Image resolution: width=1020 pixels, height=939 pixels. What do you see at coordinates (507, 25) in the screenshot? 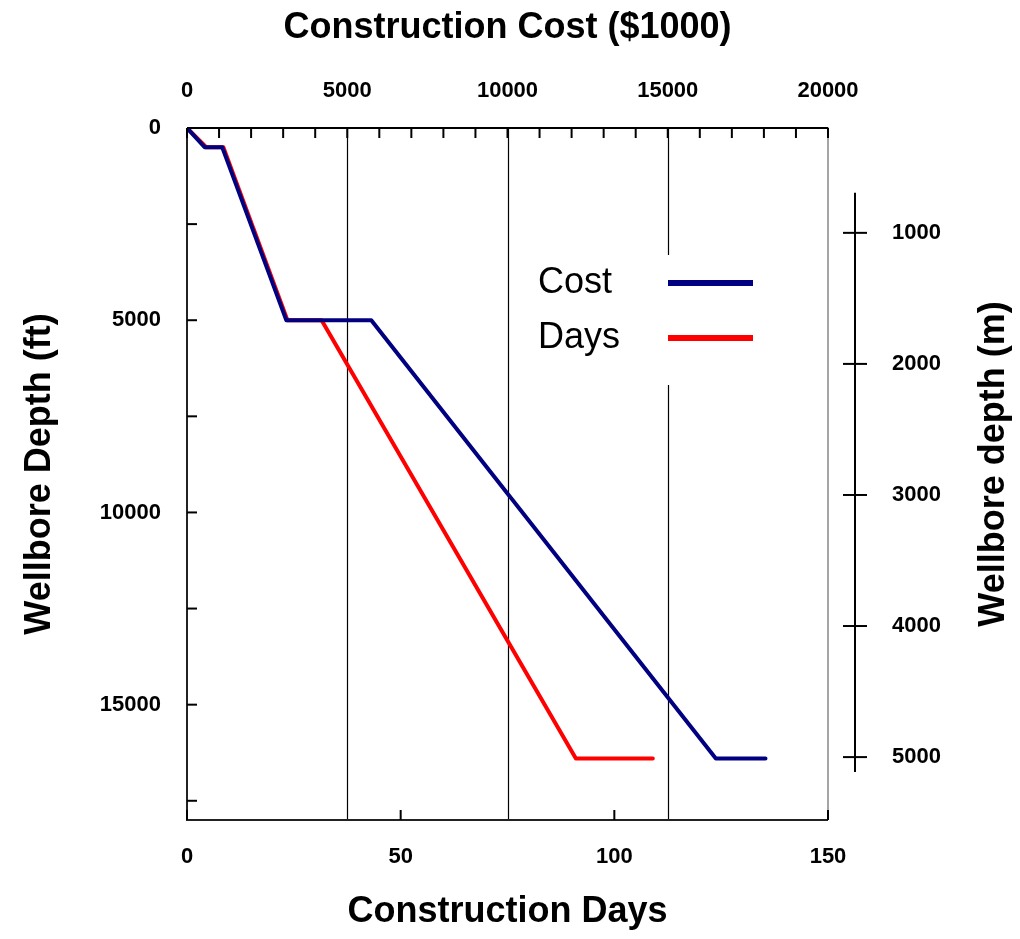
I see `x2-axis-title: Construction Cost ($1000)` at bounding box center [507, 25].